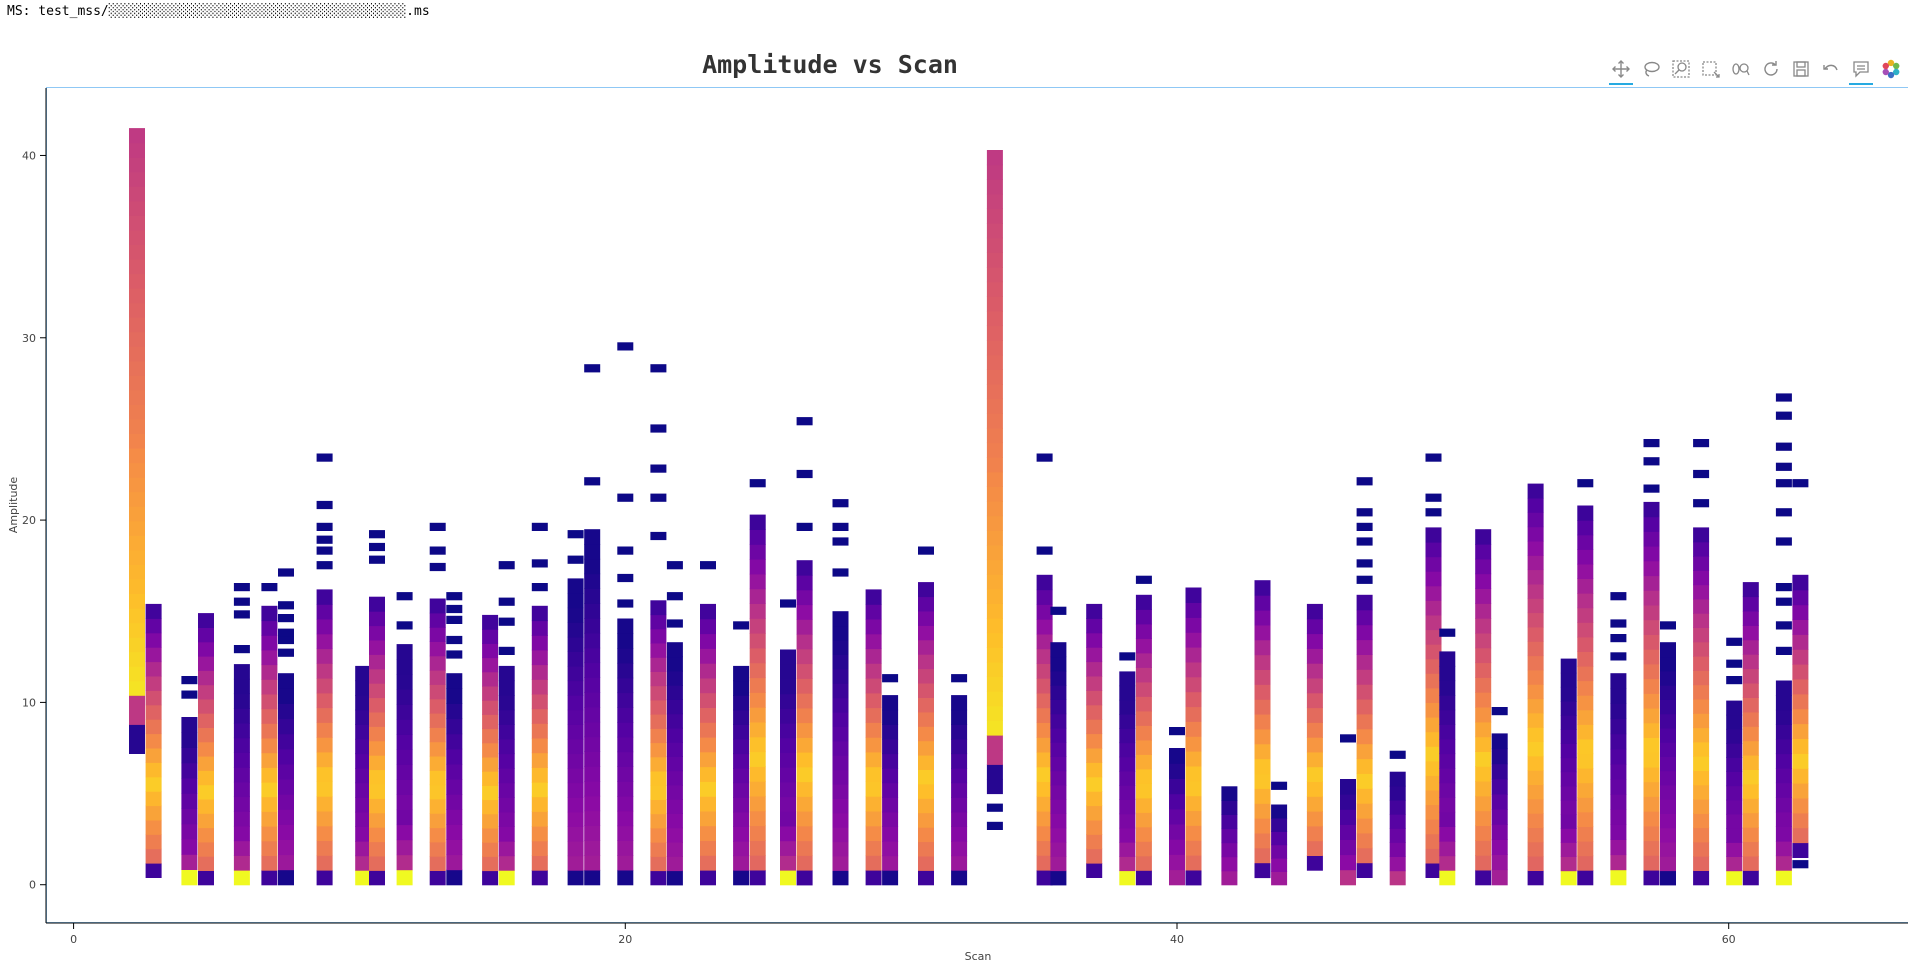 The width and height of the screenshot is (1915, 974). What do you see at coordinates (1741, 69) in the screenshot?
I see `zoom-tool` at bounding box center [1741, 69].